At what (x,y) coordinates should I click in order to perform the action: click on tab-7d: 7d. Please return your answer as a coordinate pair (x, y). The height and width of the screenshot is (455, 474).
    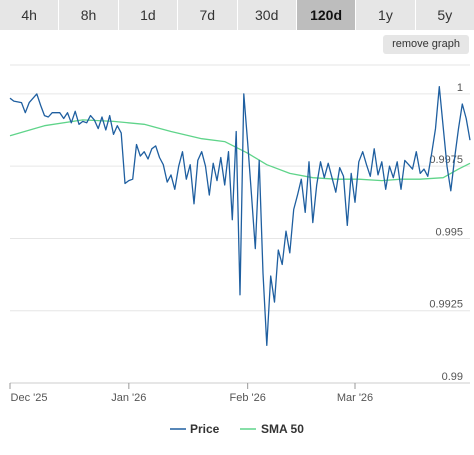
    Looking at the image, I should click on (208, 15).